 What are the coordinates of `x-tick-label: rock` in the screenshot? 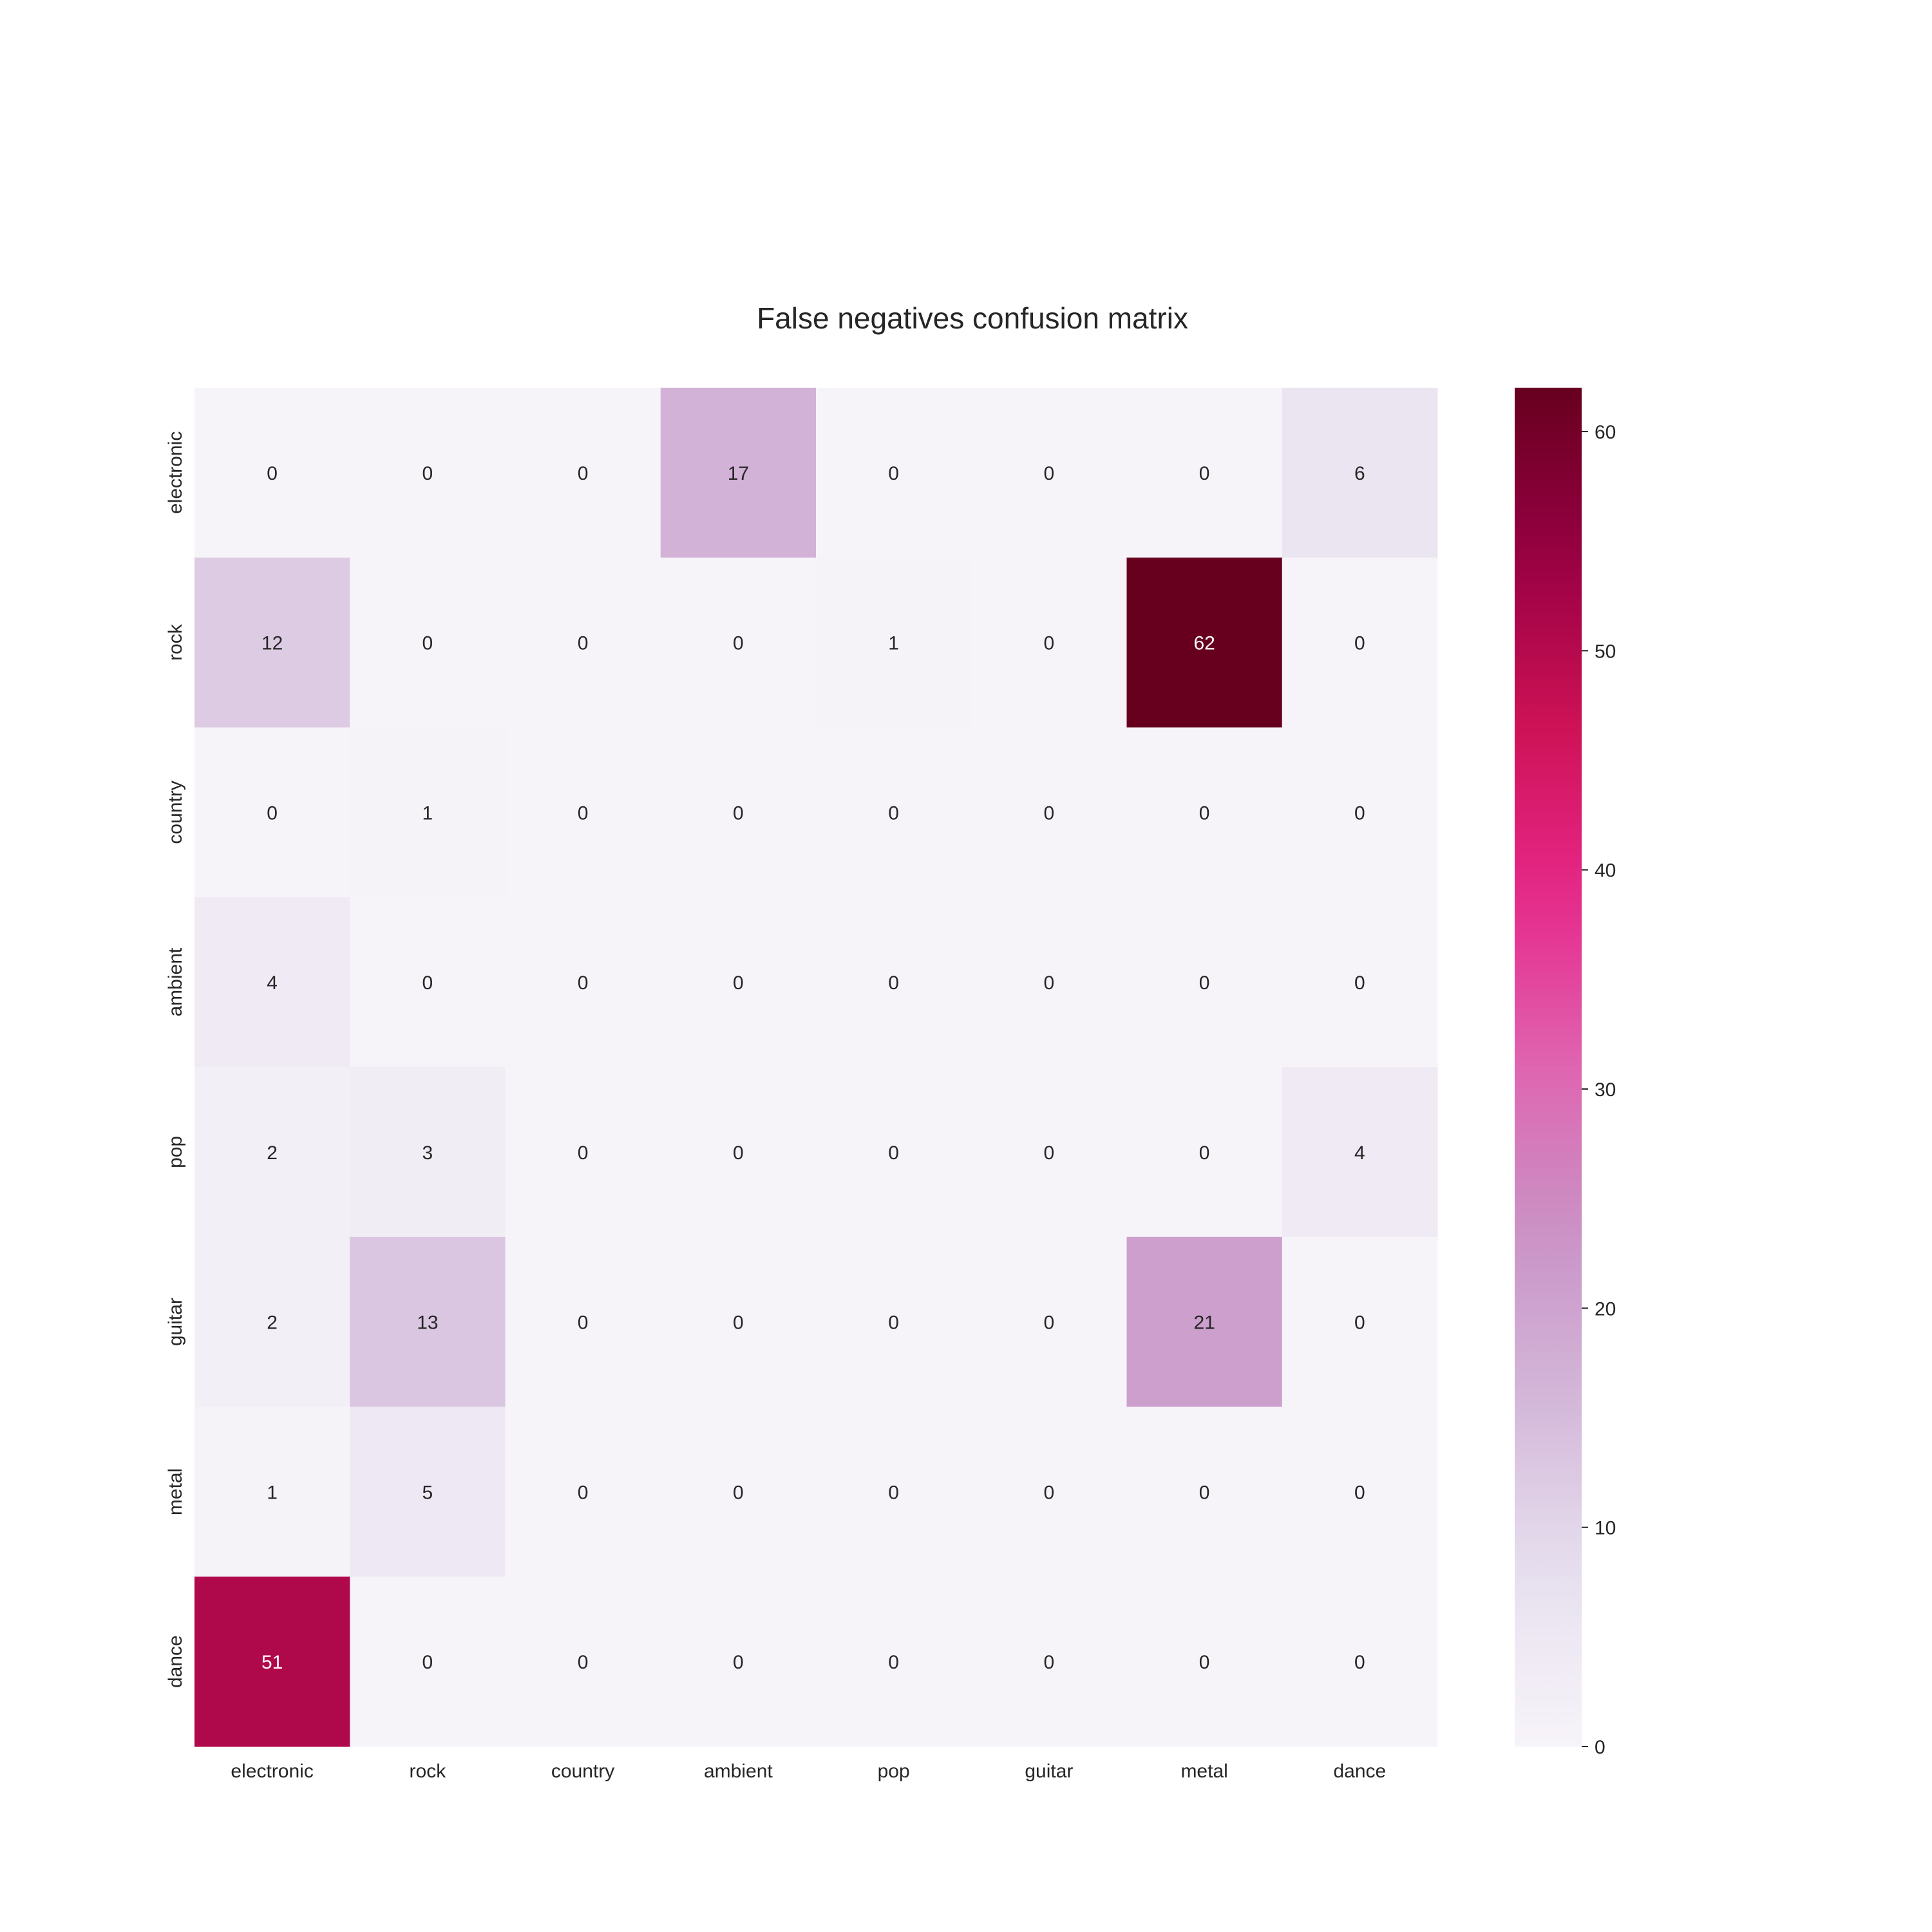 It's located at (429, 1772).